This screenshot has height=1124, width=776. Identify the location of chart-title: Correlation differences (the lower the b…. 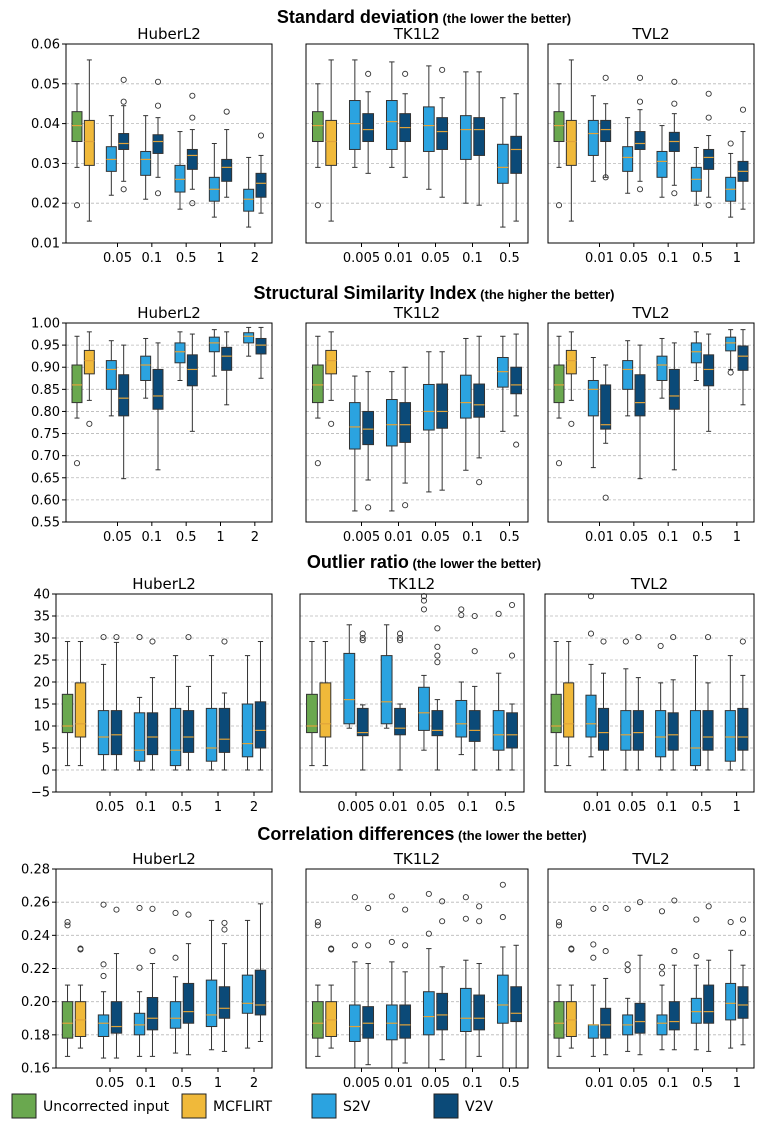
(421, 834).